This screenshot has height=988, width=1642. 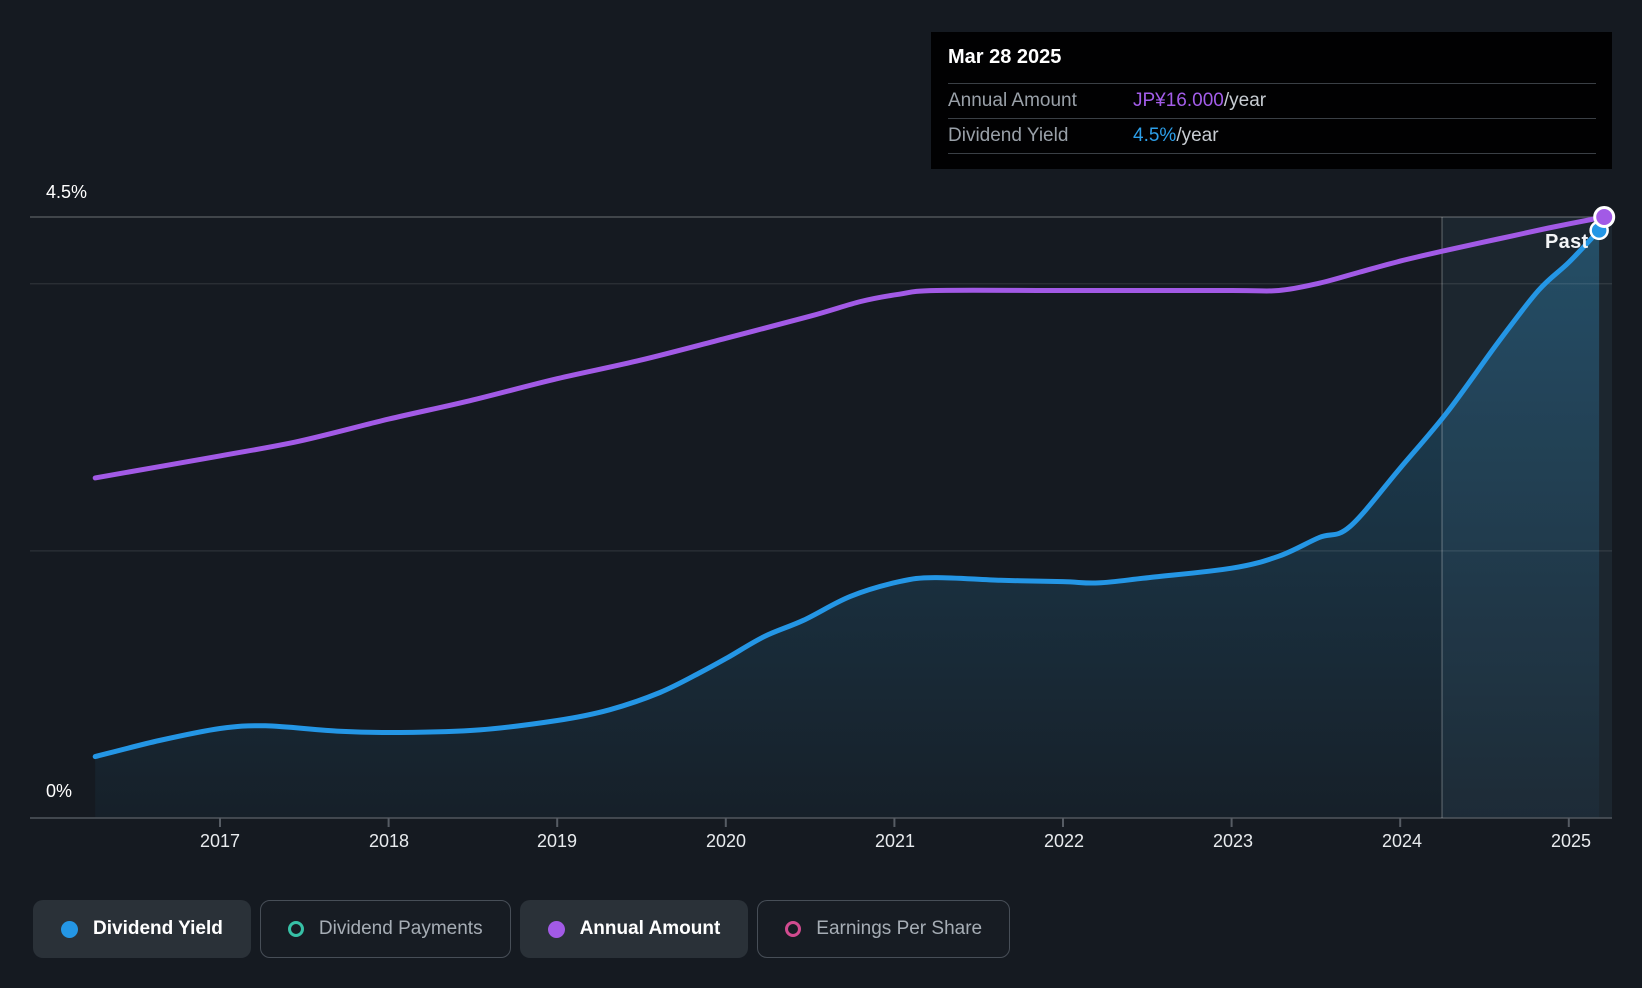 I want to click on x-axis-label-2025: 2025, so click(x=1571, y=841).